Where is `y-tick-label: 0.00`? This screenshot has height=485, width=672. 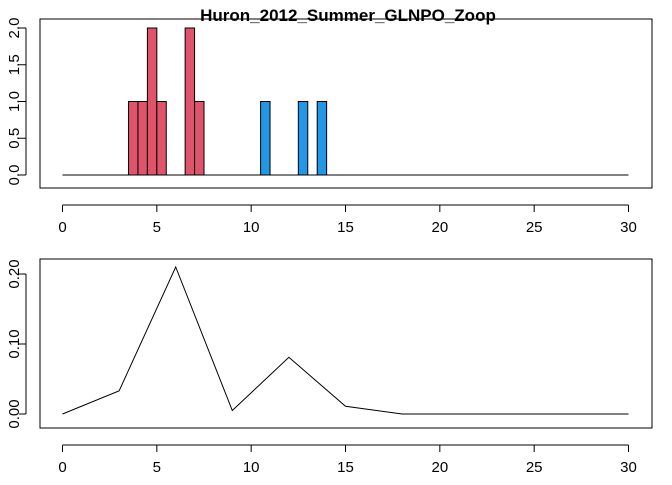
y-tick-label: 0.00 is located at coordinates (14, 413).